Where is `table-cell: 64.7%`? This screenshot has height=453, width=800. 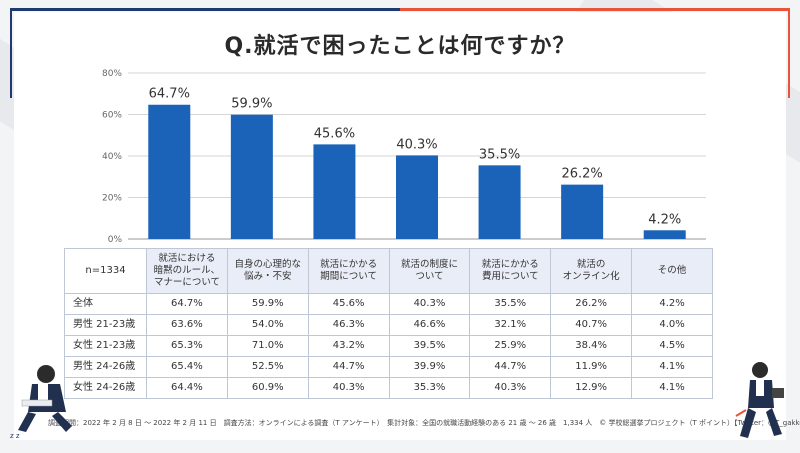
table-cell: 64.7% is located at coordinates (187, 304).